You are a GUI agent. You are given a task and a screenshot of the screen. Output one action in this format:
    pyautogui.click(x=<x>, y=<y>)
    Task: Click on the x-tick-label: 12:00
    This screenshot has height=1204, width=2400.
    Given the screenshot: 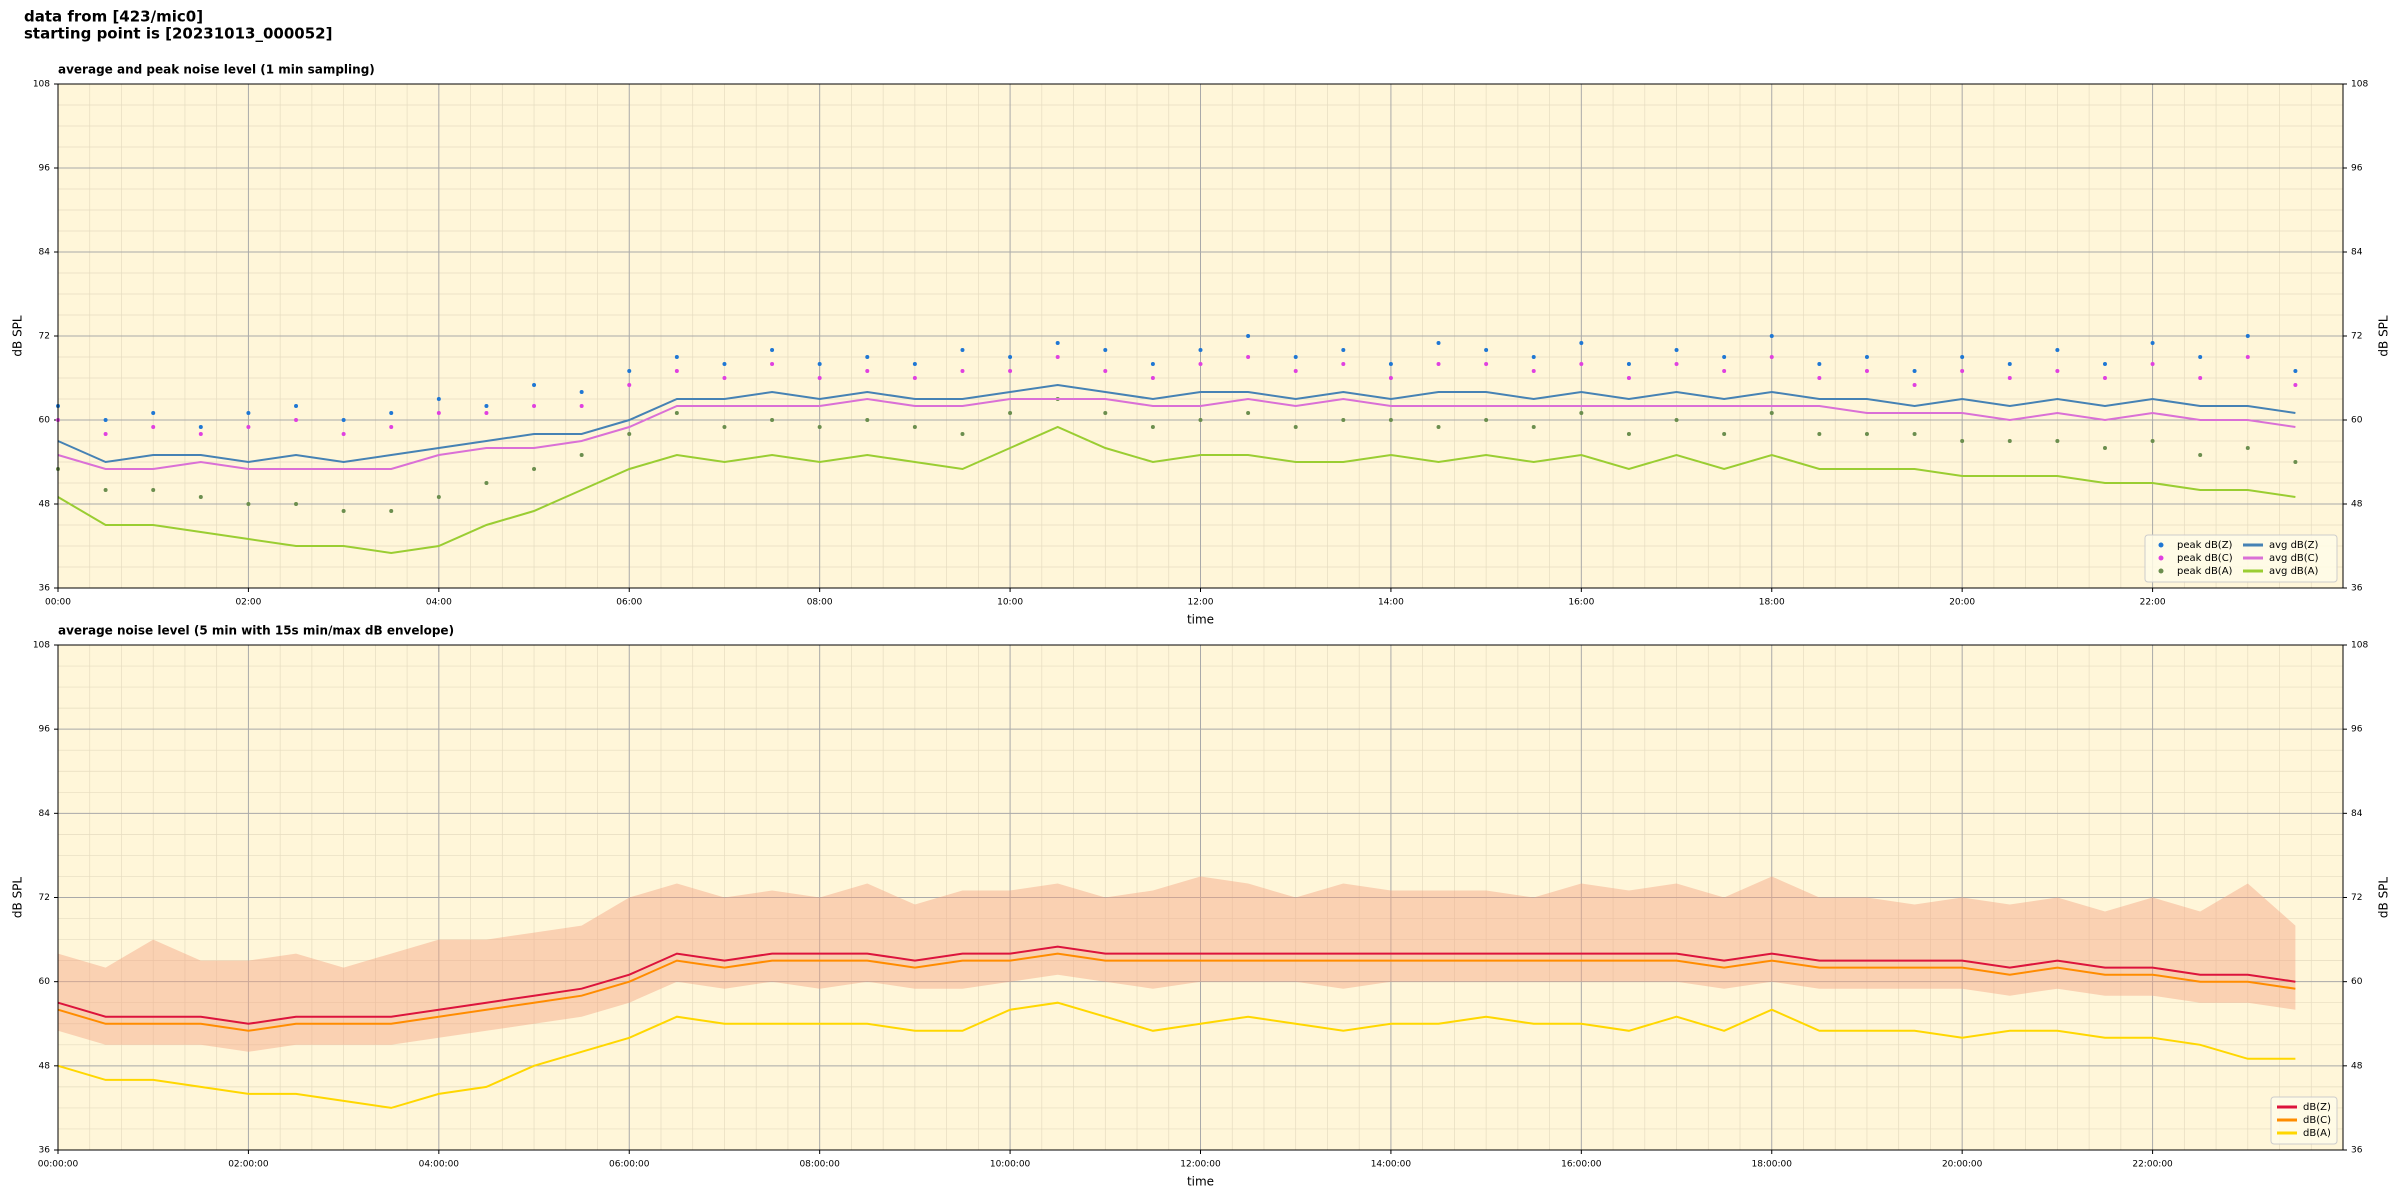 What is the action you would take?
    pyautogui.click(x=1201, y=603)
    